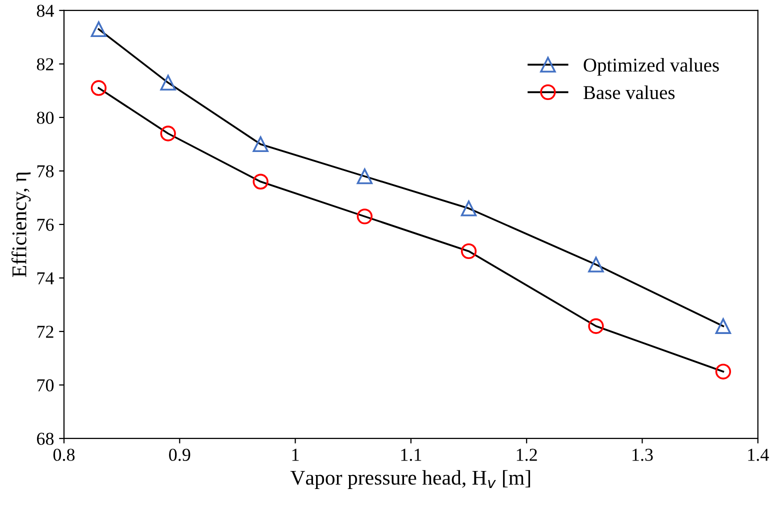 This screenshot has height=522, width=771. I want to click on x-tick-label: 1.3, so click(642, 454).